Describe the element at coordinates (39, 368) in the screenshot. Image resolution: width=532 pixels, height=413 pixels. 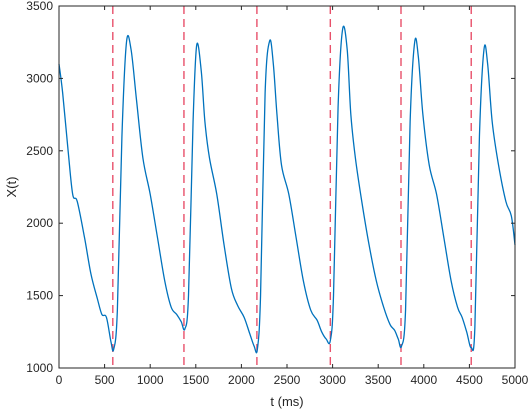
I see `y-tick-label: 1000` at that location.